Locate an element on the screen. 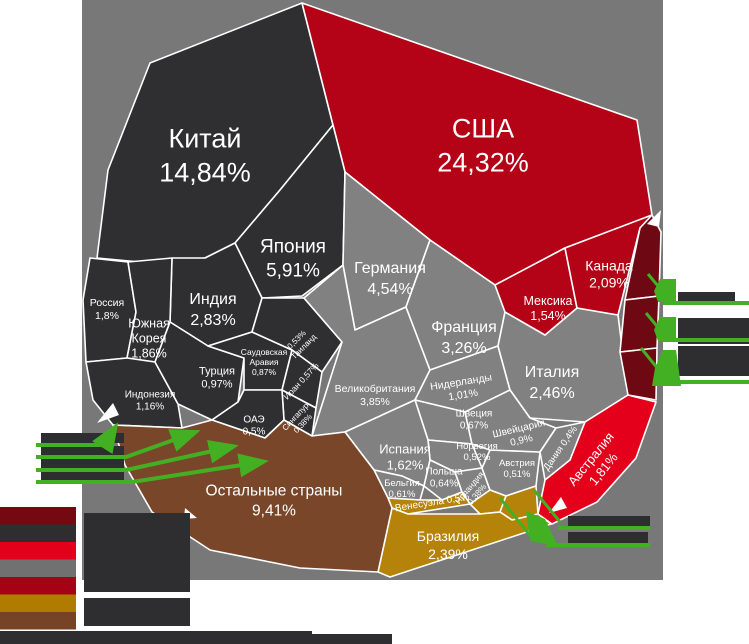 This screenshot has width=749, height=644. cell-label-russia: Россия 1,8% is located at coordinates (107, 309).